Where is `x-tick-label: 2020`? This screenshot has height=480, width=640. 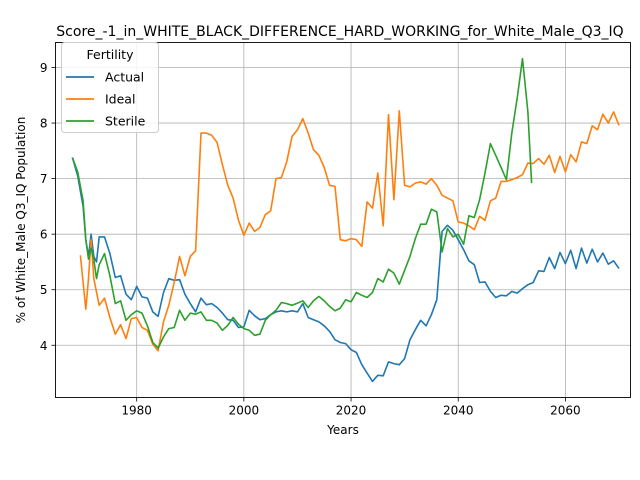
x-tick-label: 2020 is located at coordinates (351, 411).